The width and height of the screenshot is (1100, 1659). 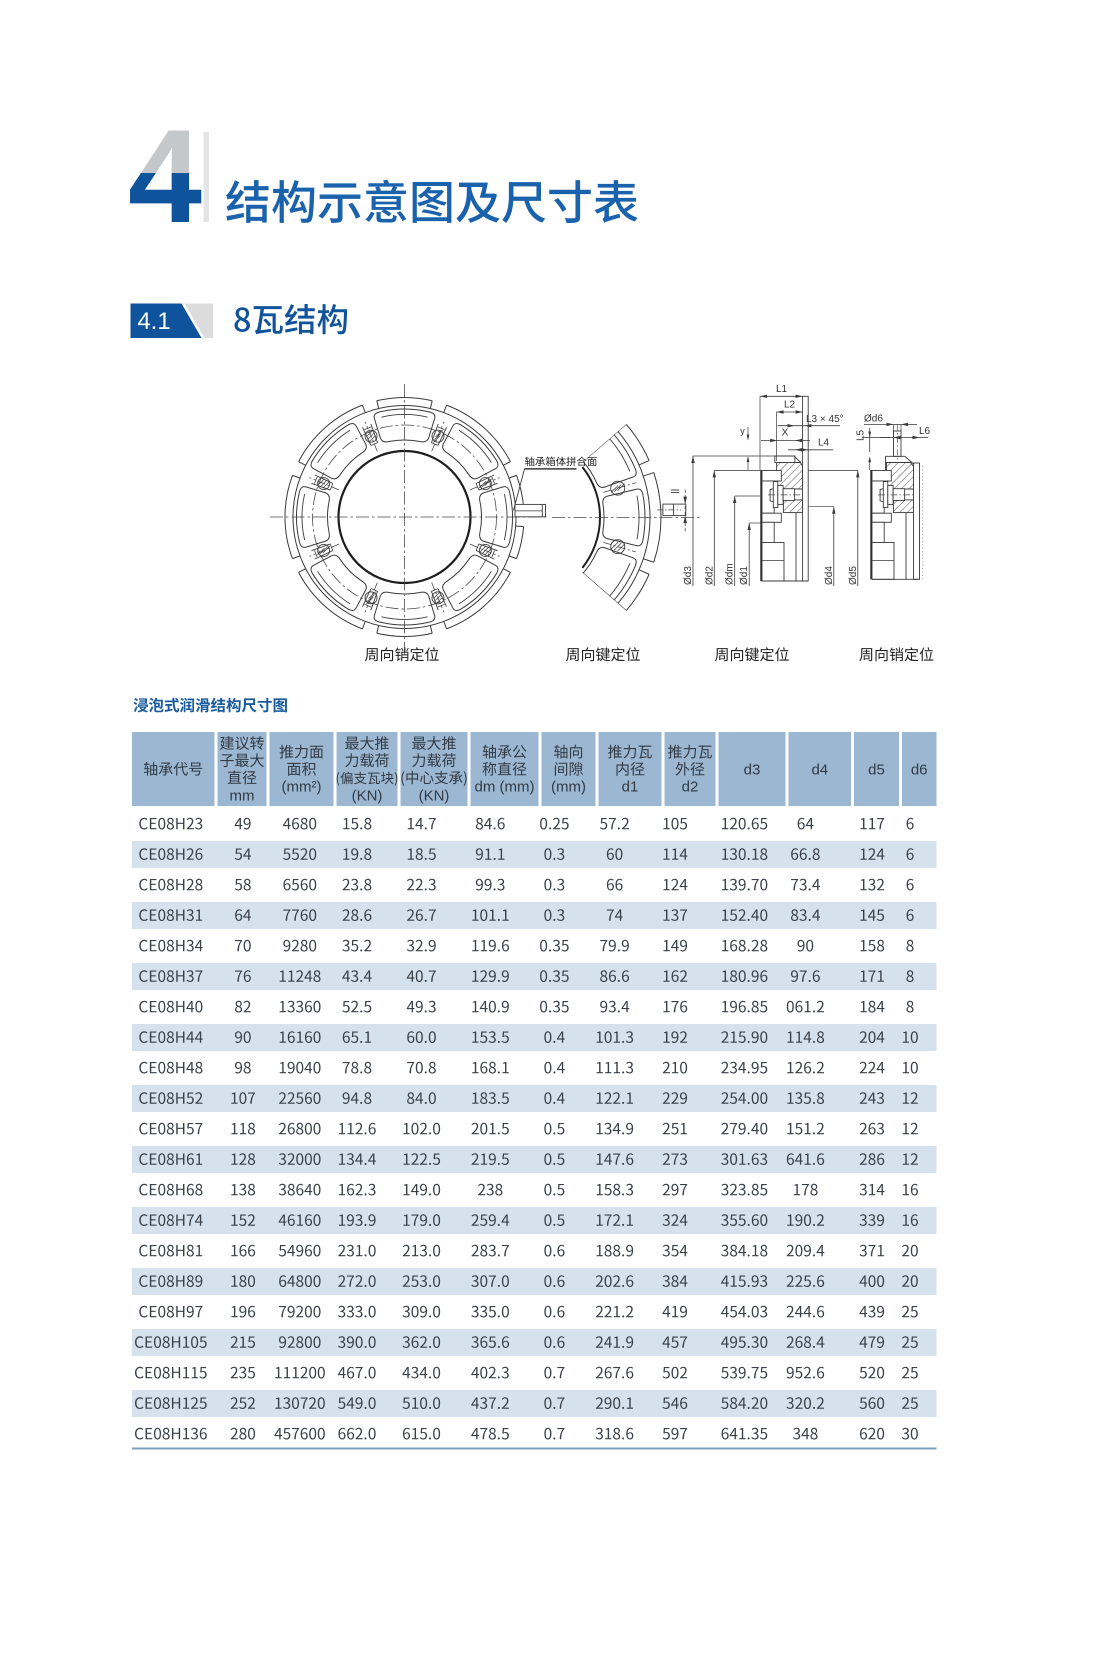 I want to click on svg-text: L1, so click(x=782, y=389).